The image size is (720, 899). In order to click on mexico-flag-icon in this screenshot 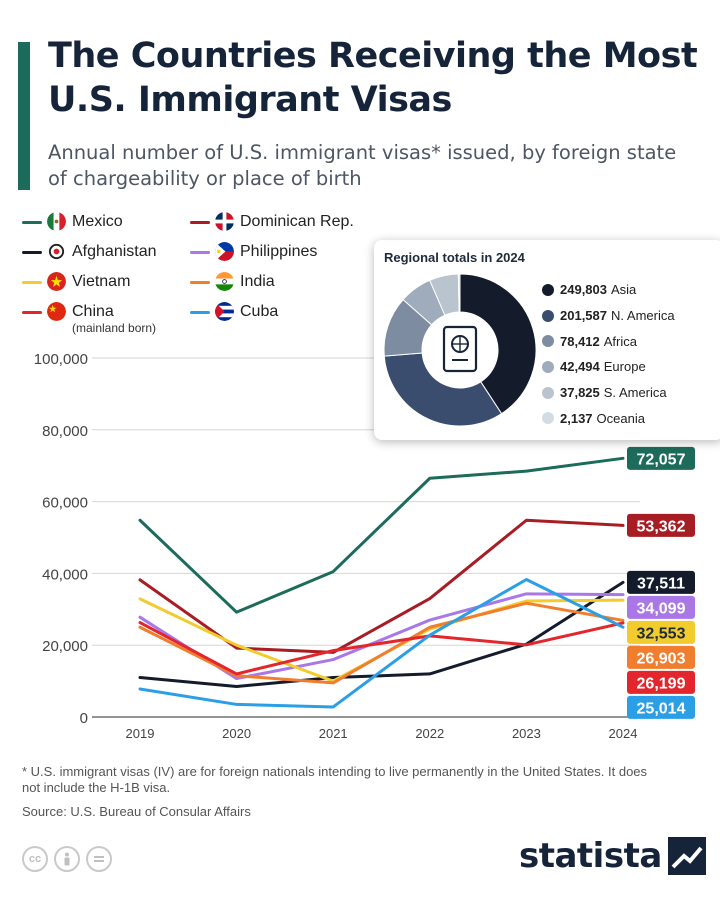, I will do `click(56, 221)`.